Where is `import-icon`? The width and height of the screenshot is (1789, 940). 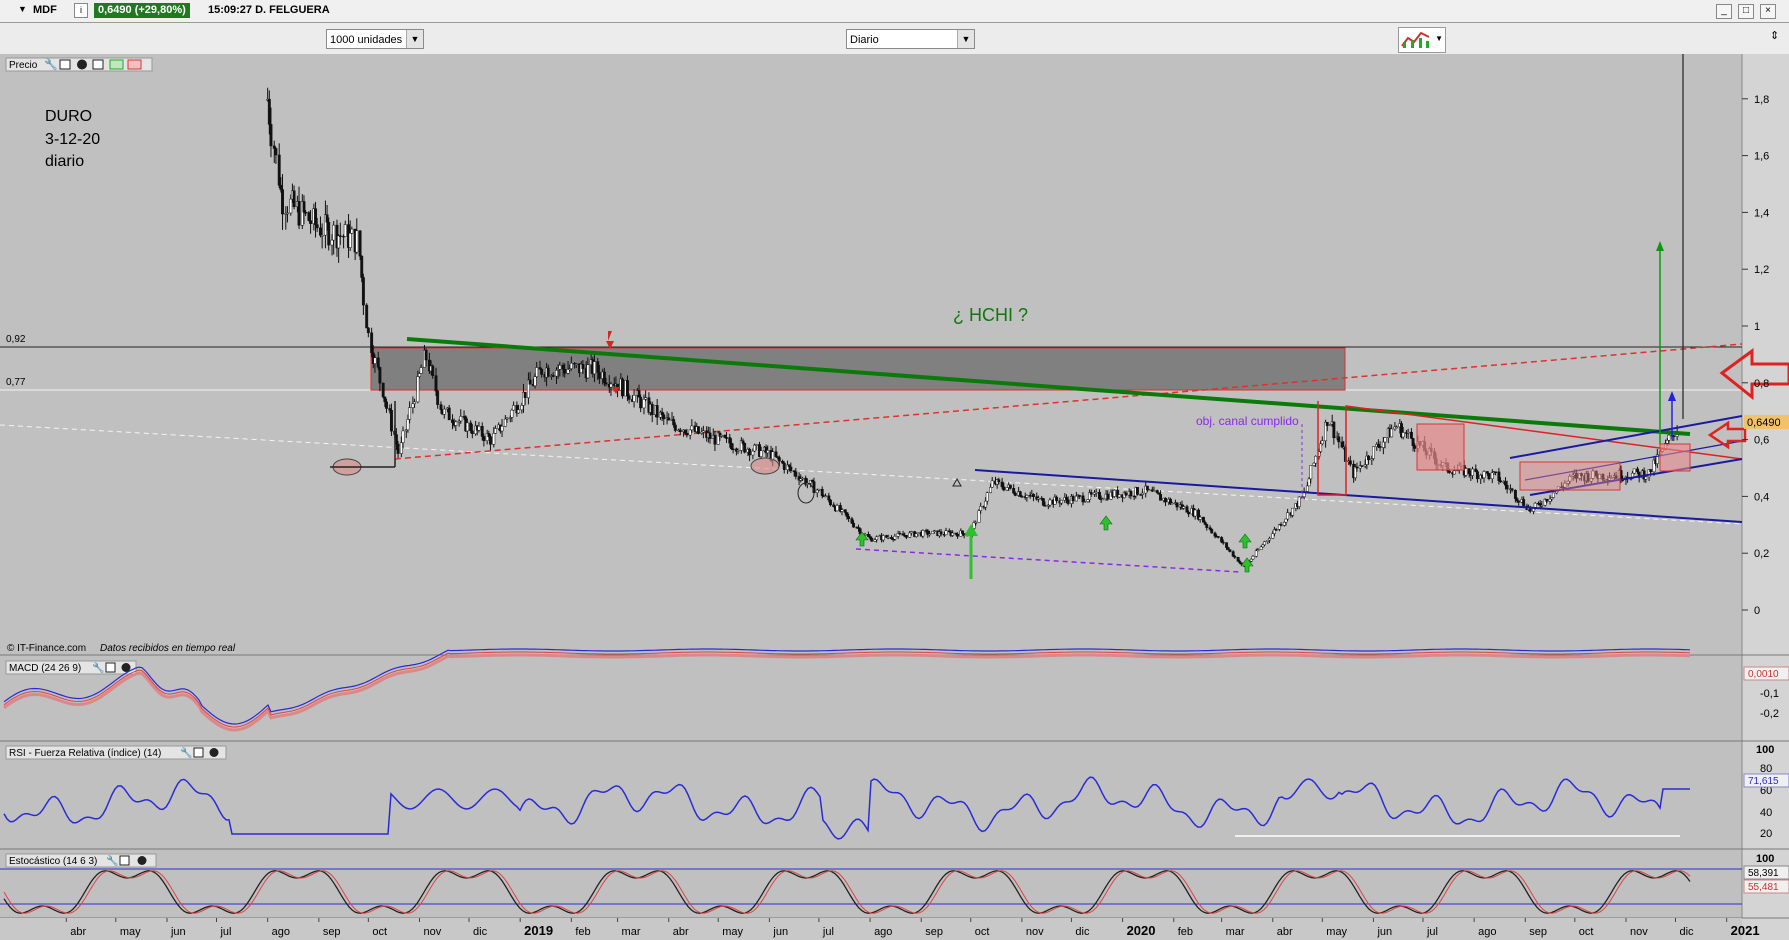
import-icon is located at coordinates (134, 64).